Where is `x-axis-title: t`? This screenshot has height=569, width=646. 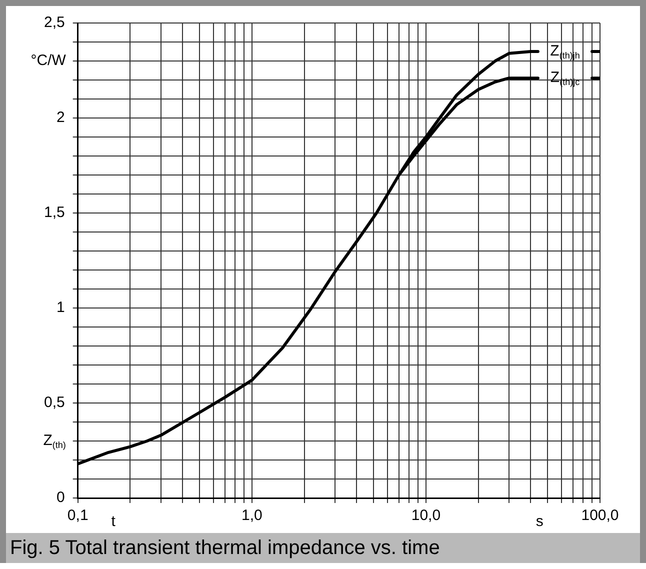 x-axis-title: t is located at coordinates (113, 521).